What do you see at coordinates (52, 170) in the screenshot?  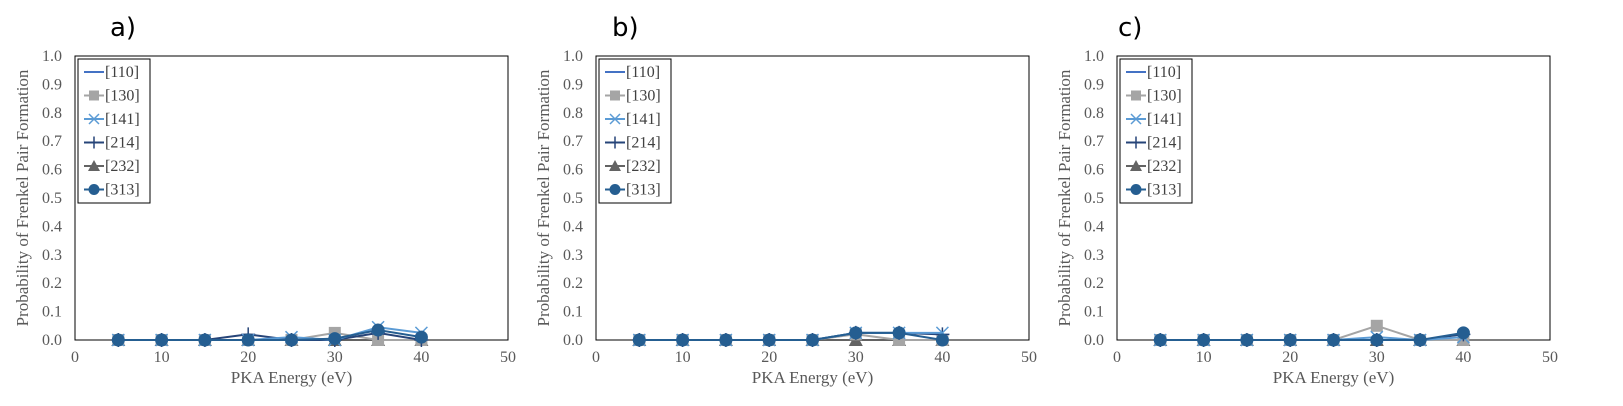 I see `y-tick-label: 0.6` at bounding box center [52, 170].